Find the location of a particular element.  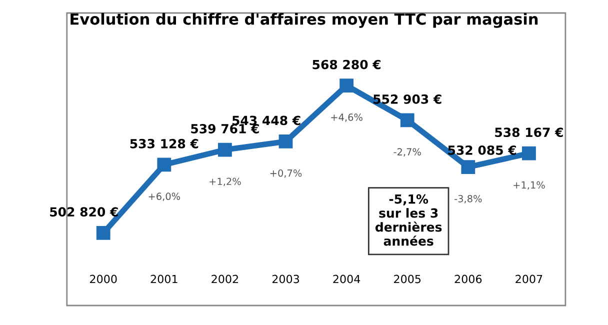

x-tick-label: 2000 is located at coordinates (103, 279).